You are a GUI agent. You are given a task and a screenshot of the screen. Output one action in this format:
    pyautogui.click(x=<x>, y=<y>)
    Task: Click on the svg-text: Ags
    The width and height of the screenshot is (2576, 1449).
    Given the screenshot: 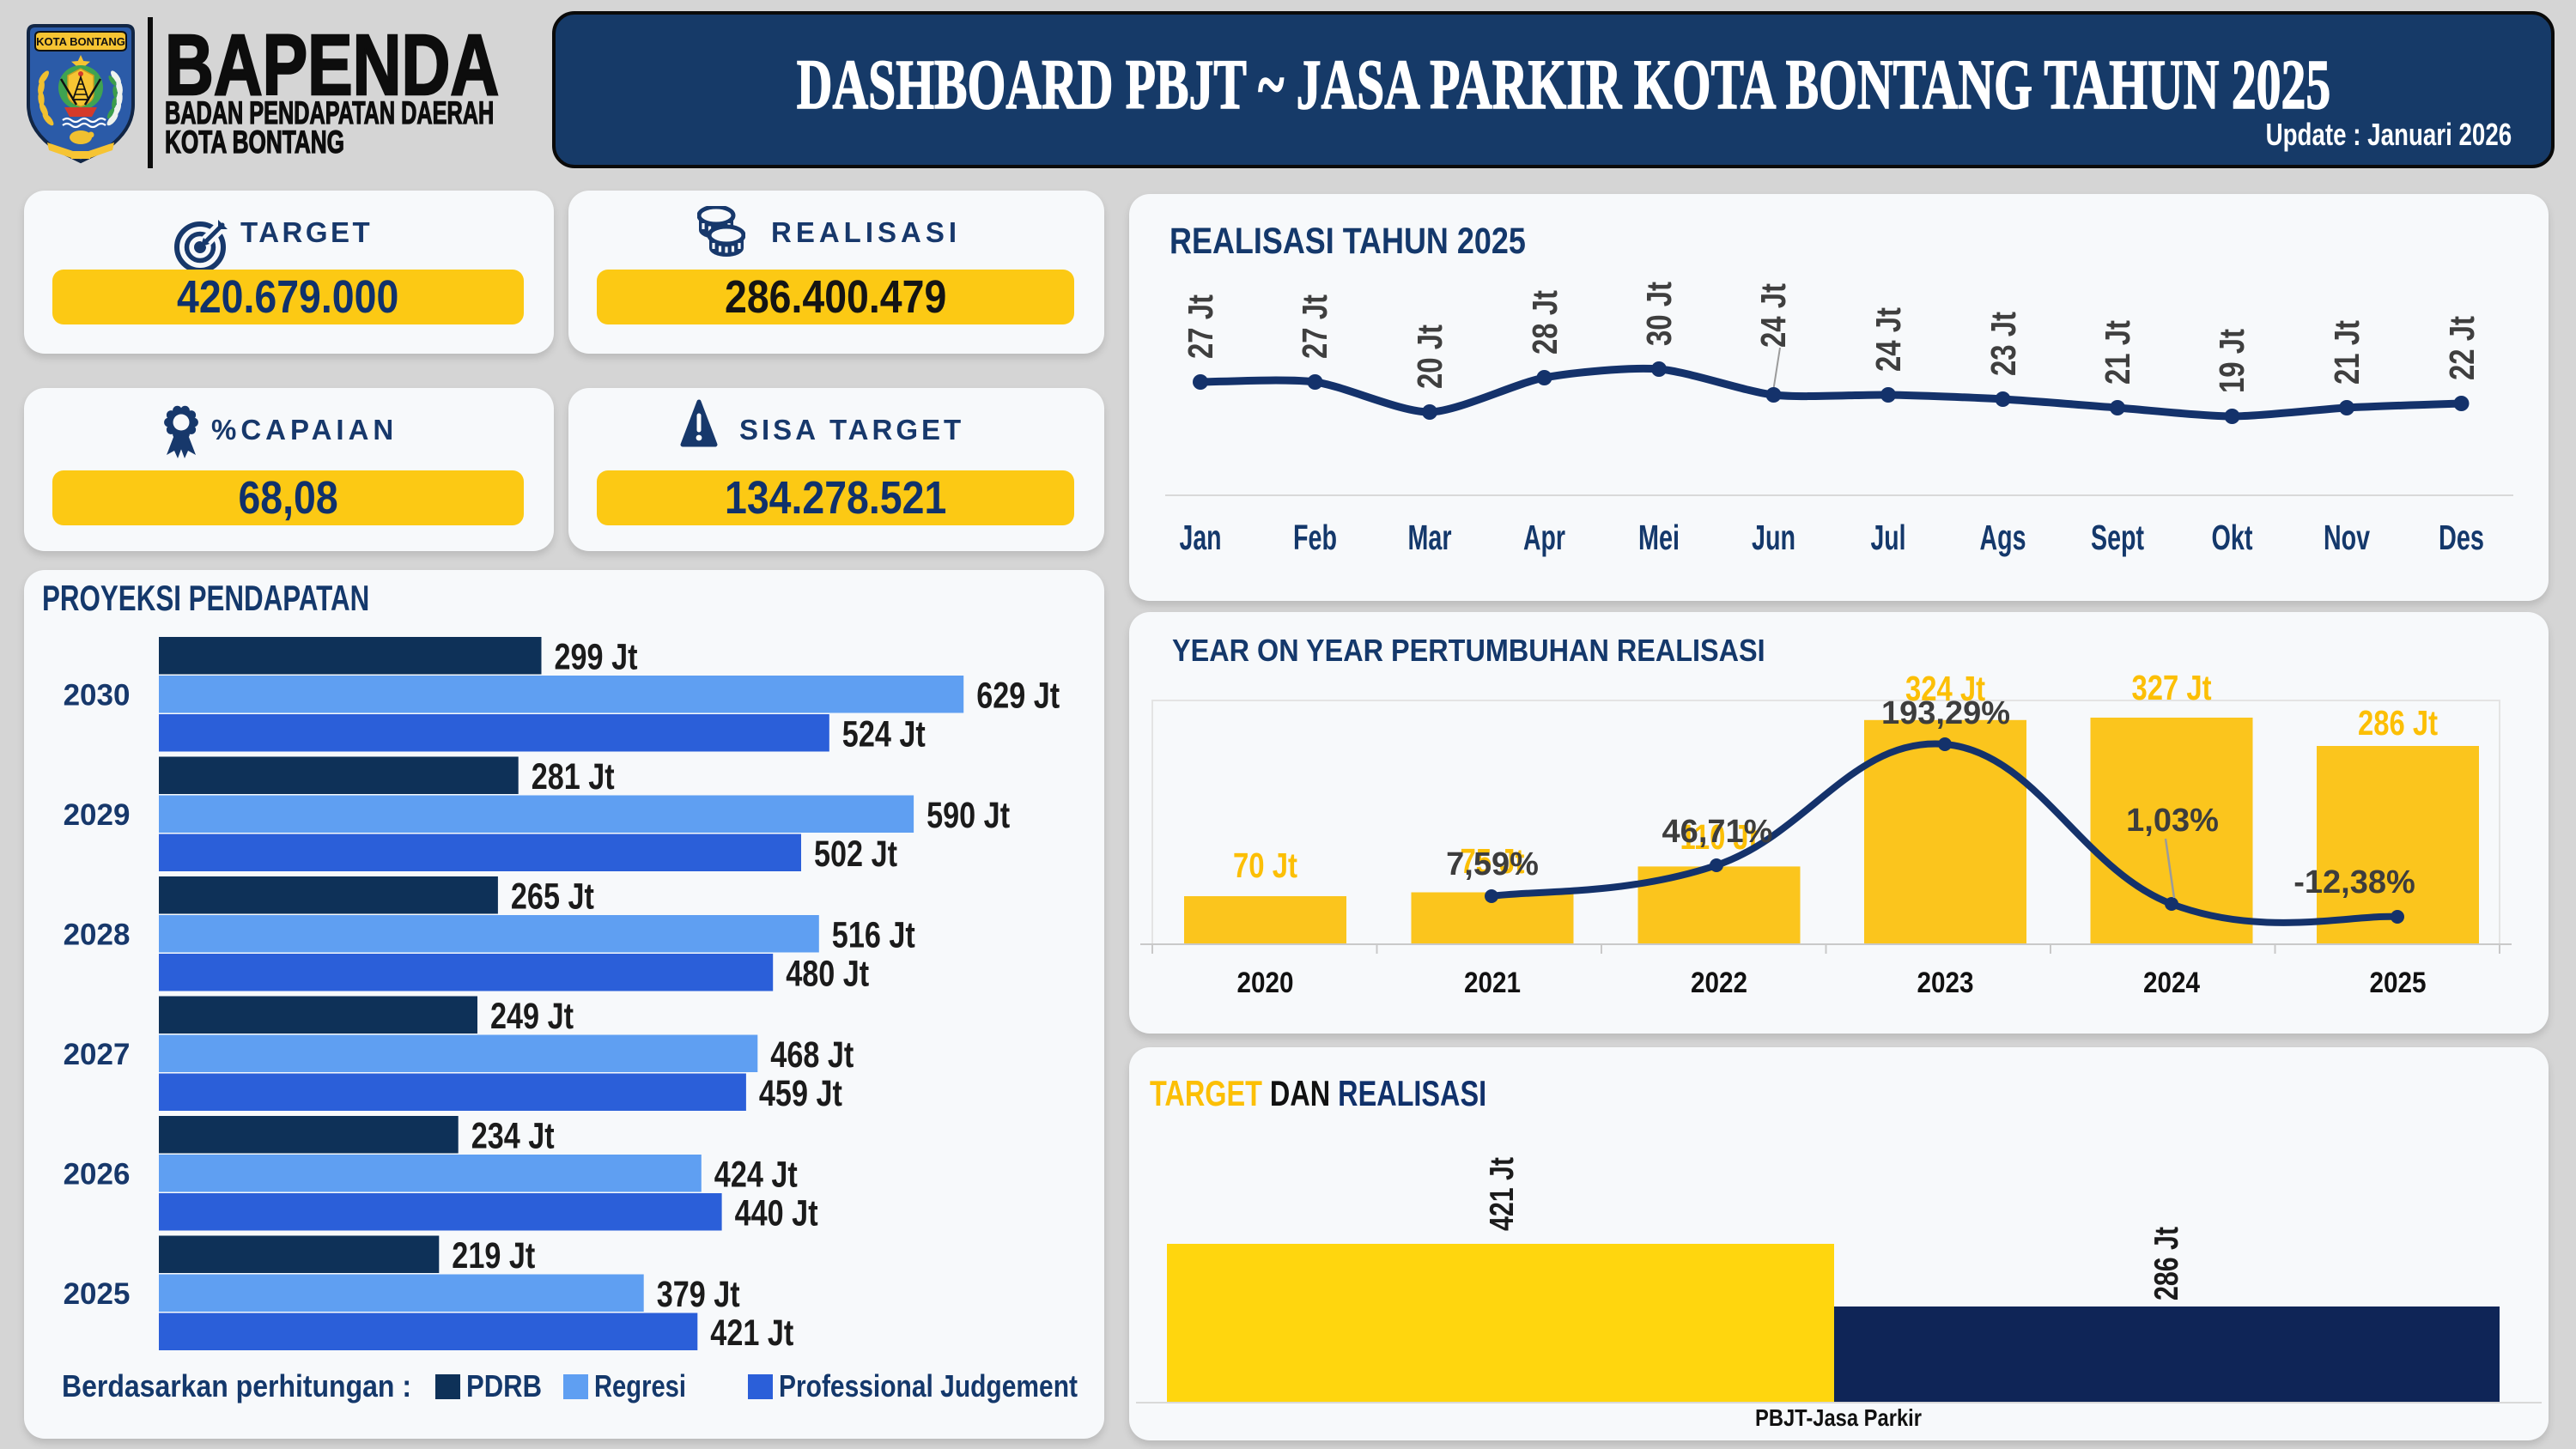 What is the action you would take?
    pyautogui.click(x=2003, y=537)
    